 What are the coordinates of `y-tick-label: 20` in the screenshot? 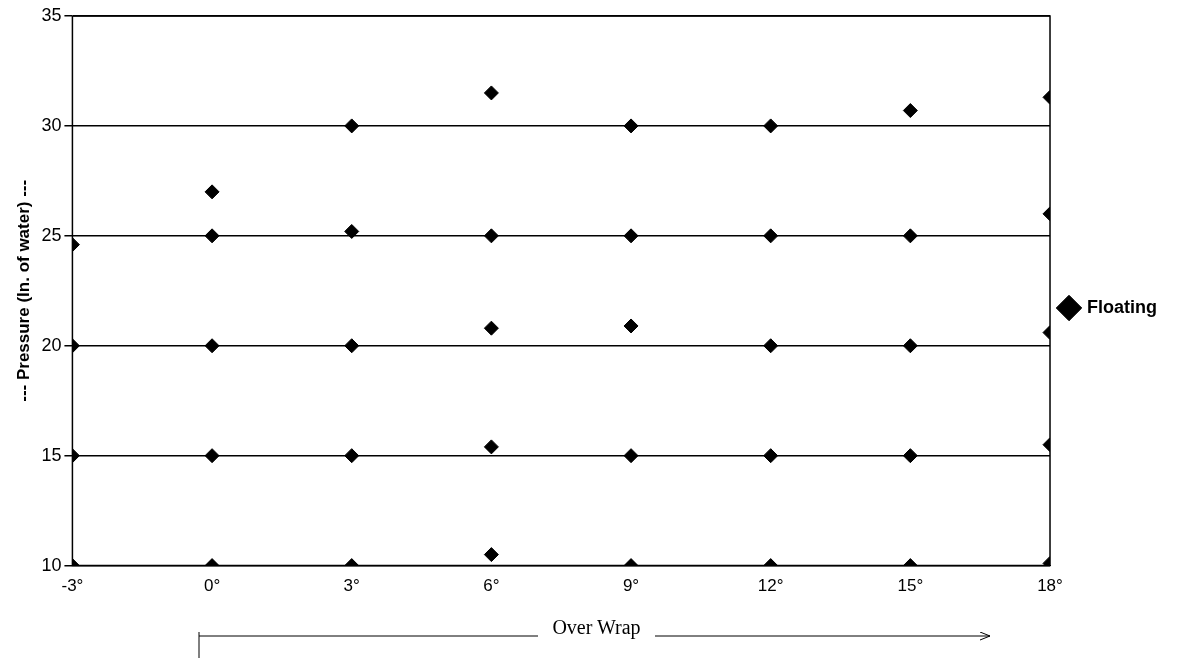 It's located at (51, 344).